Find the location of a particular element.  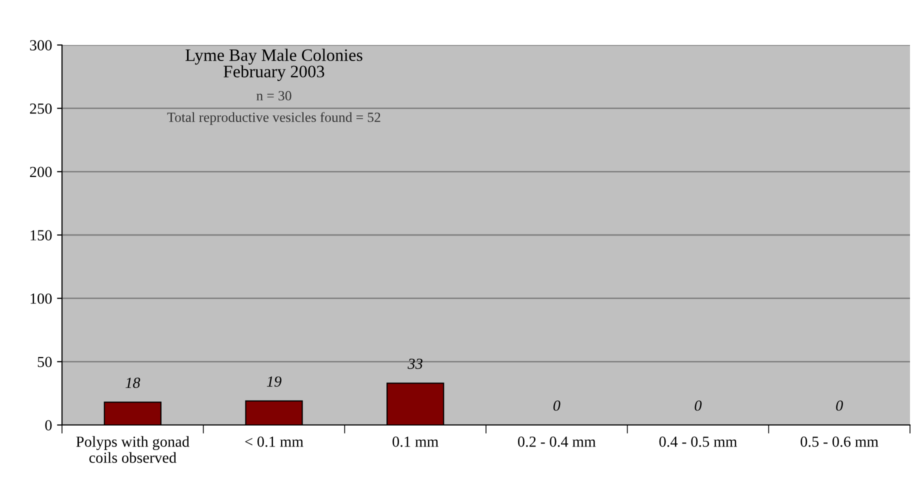

text: n = 30 is located at coordinates (274, 95).